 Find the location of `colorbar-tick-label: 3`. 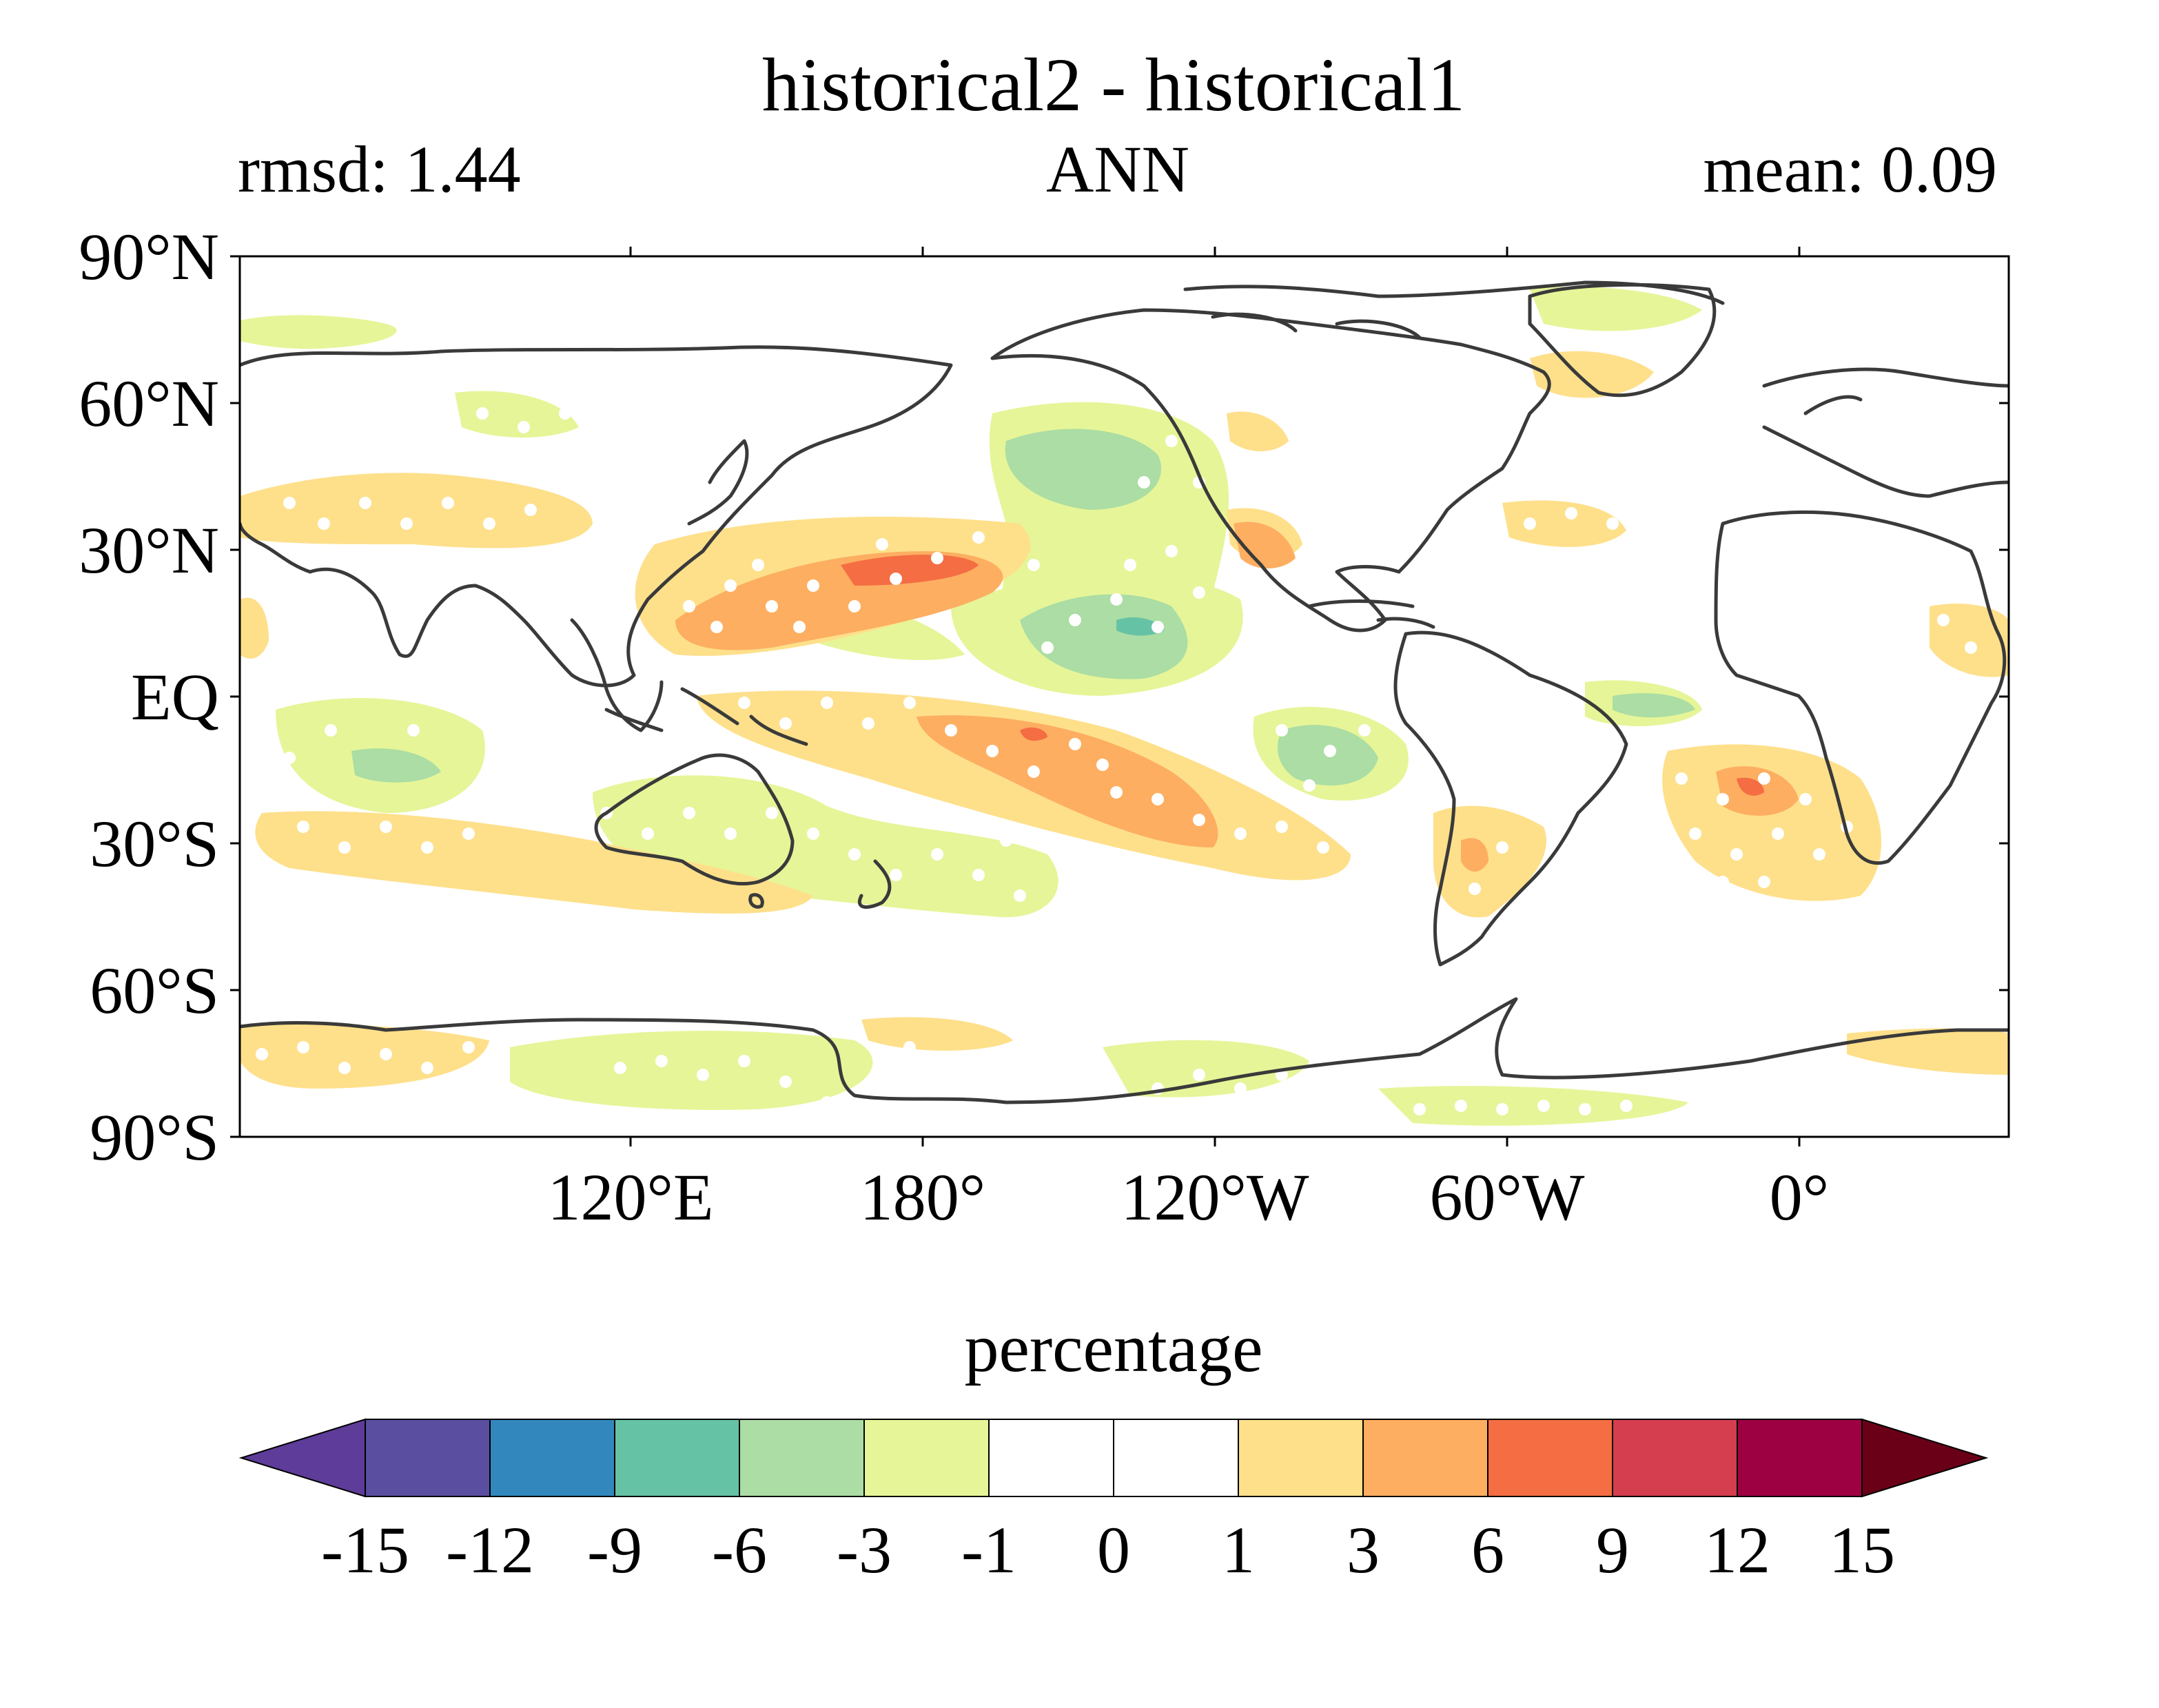

colorbar-tick-label: 3 is located at coordinates (1363, 1550).